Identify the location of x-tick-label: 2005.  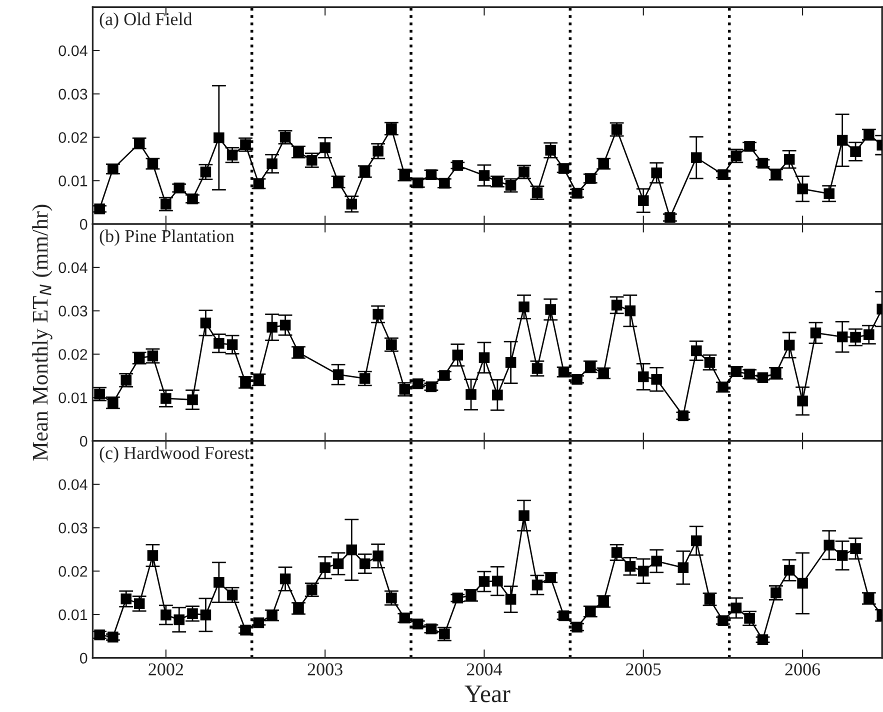
(643, 669).